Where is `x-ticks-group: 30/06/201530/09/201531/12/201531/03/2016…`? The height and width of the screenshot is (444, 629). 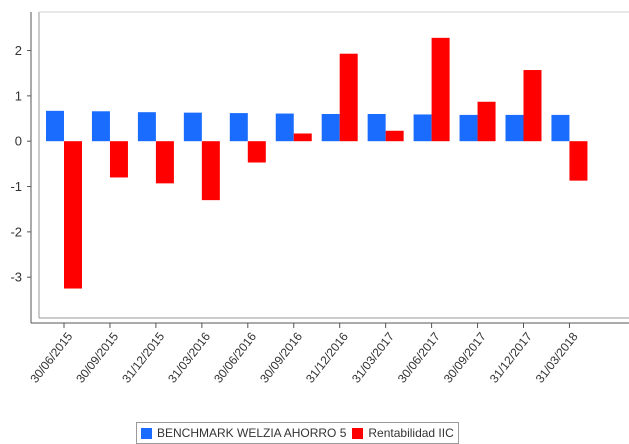 x-ticks-group: 30/06/201530/09/201531/12/201531/03/2016… is located at coordinates (304, 354).